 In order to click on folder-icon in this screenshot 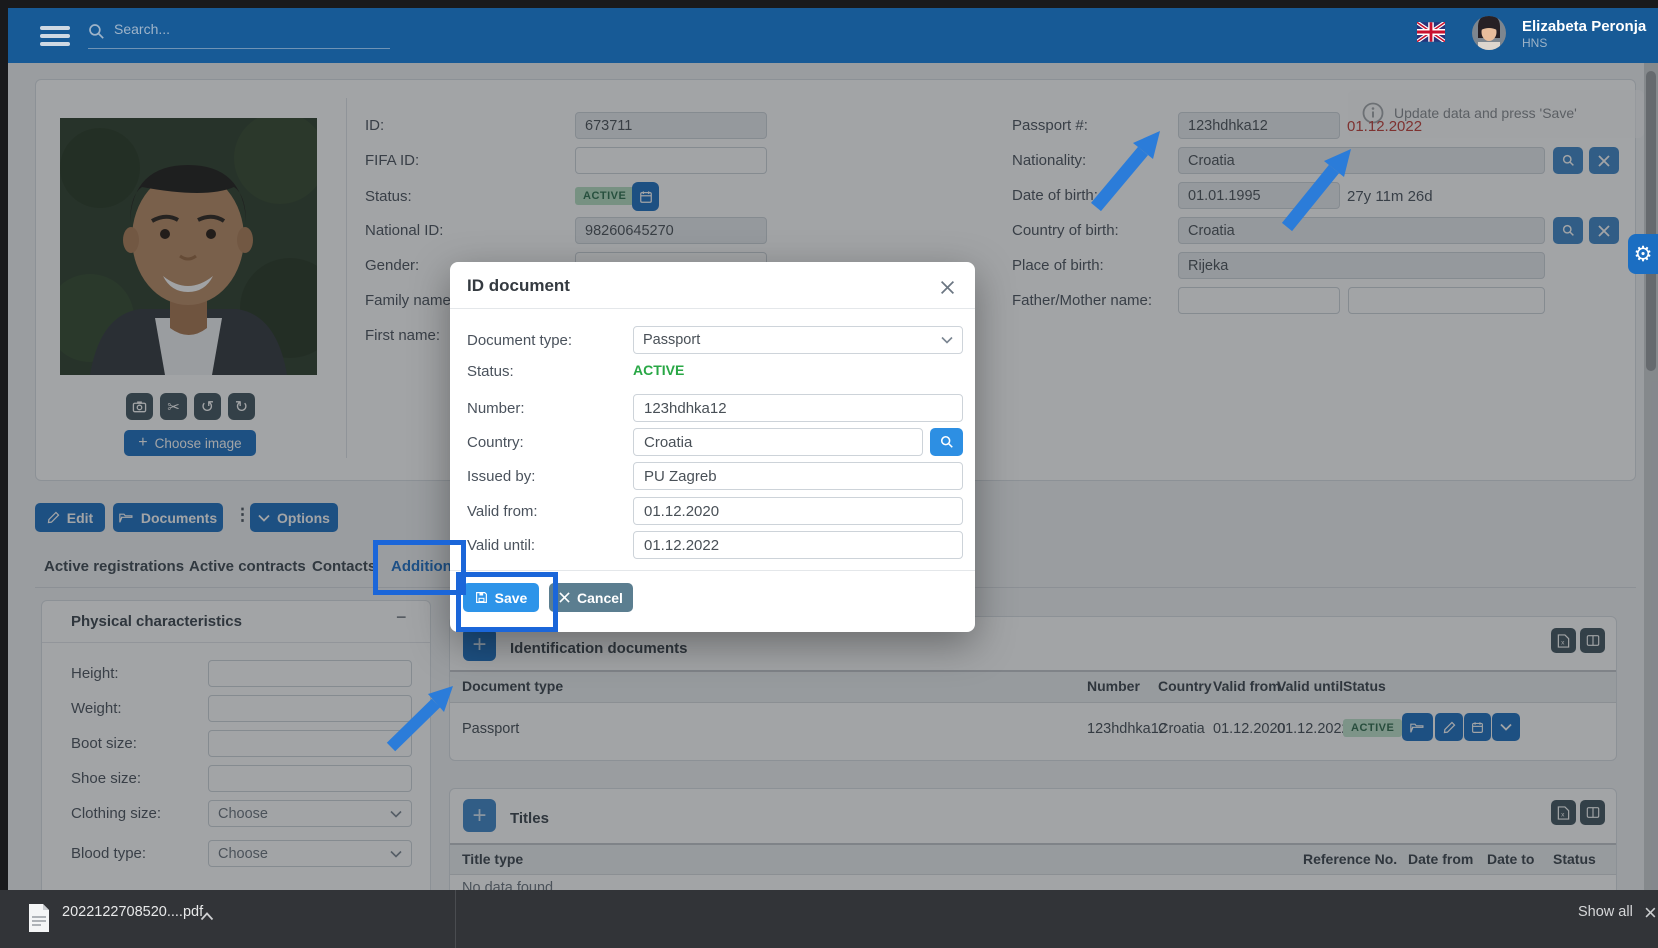, I will do `click(1417, 728)`.